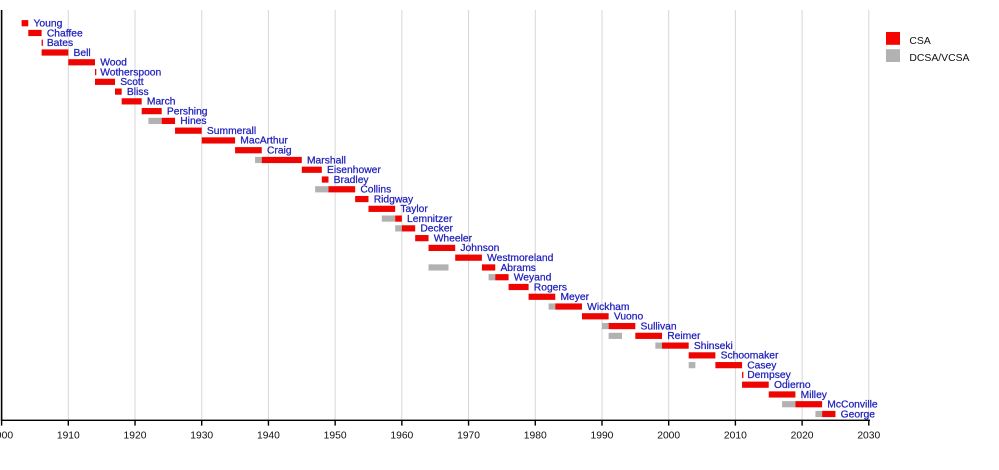 The width and height of the screenshot is (999, 470). I want to click on svg-text: Bates, so click(60, 43).